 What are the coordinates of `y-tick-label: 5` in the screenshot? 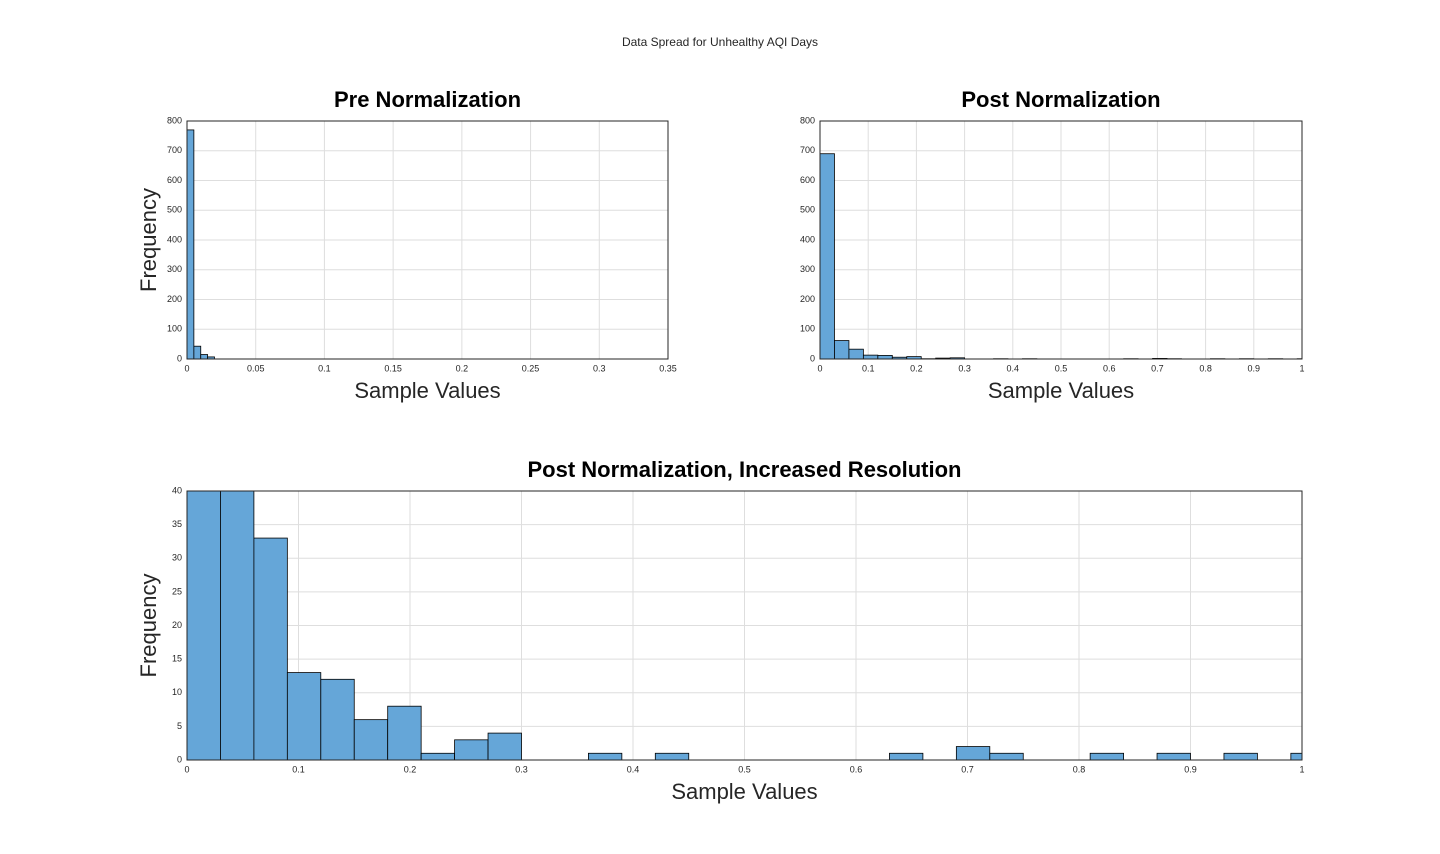 It's located at (179, 726).